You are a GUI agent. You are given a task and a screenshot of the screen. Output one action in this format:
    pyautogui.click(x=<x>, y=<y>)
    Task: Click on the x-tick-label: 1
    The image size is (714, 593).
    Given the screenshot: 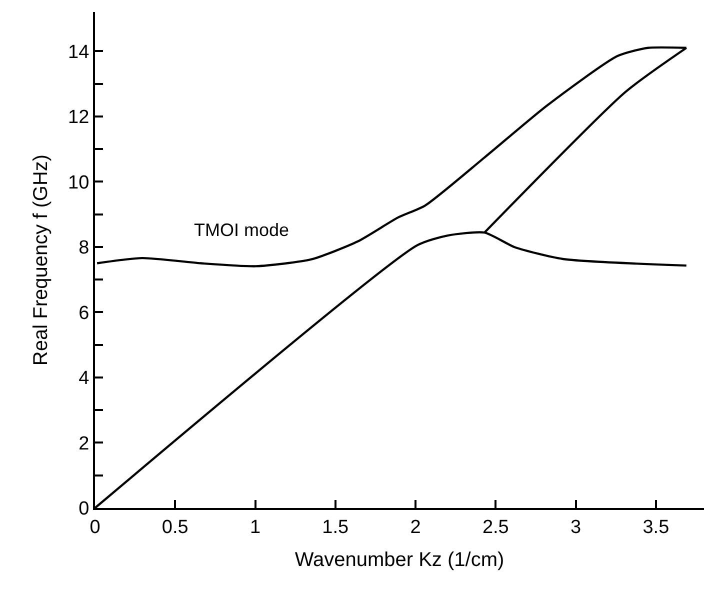 What is the action you would take?
    pyautogui.click(x=255, y=527)
    